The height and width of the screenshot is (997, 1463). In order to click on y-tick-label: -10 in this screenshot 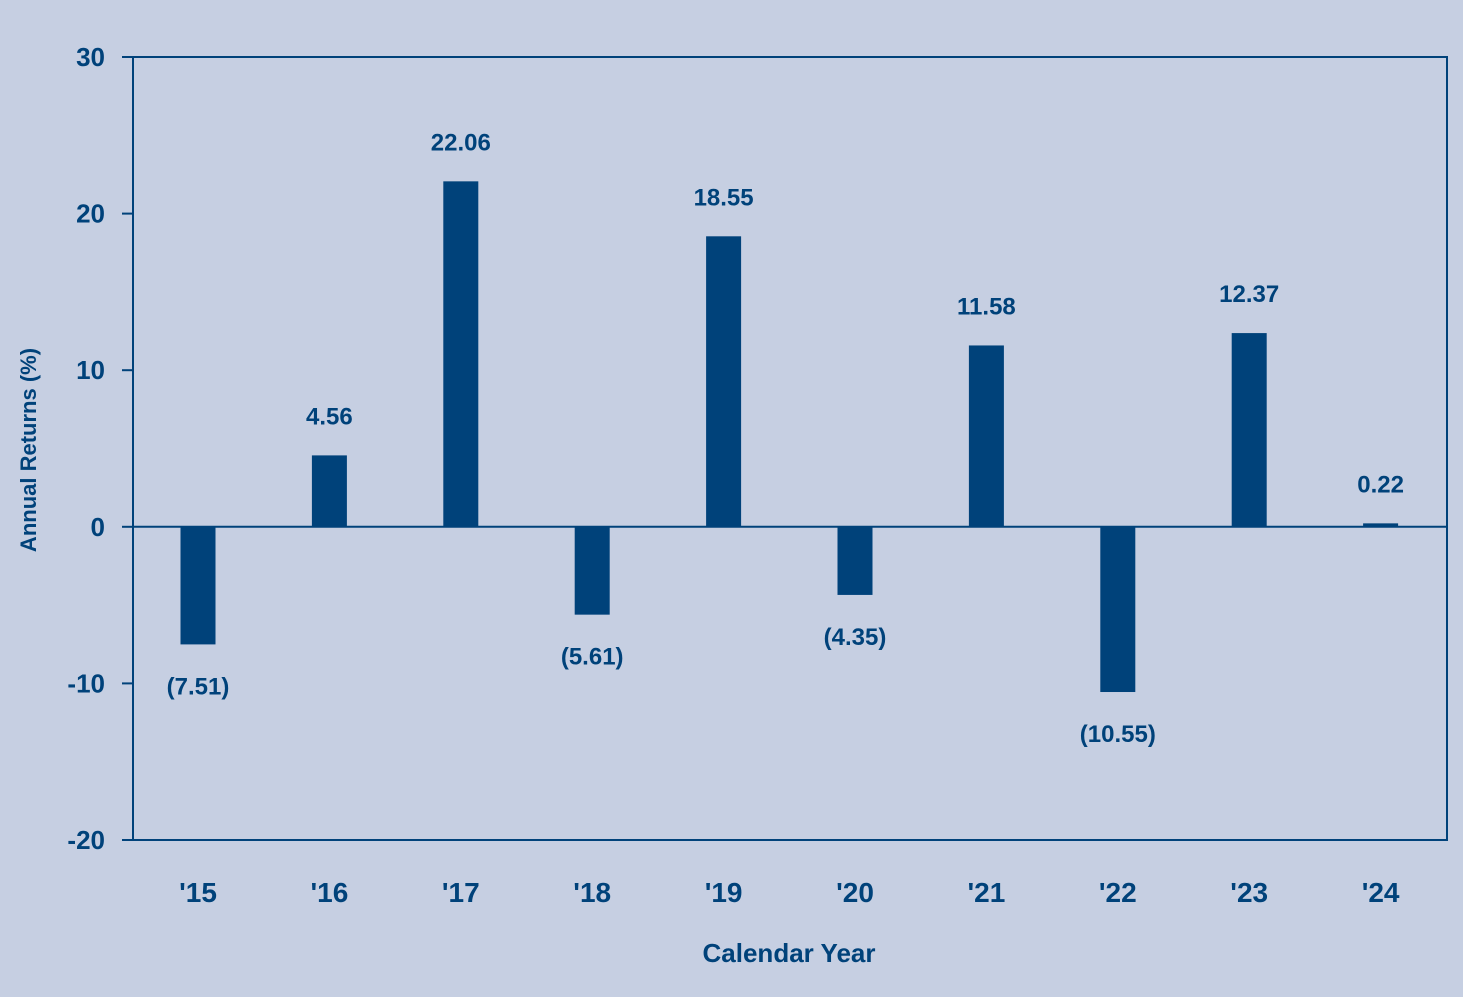, I will do `click(86, 683)`.